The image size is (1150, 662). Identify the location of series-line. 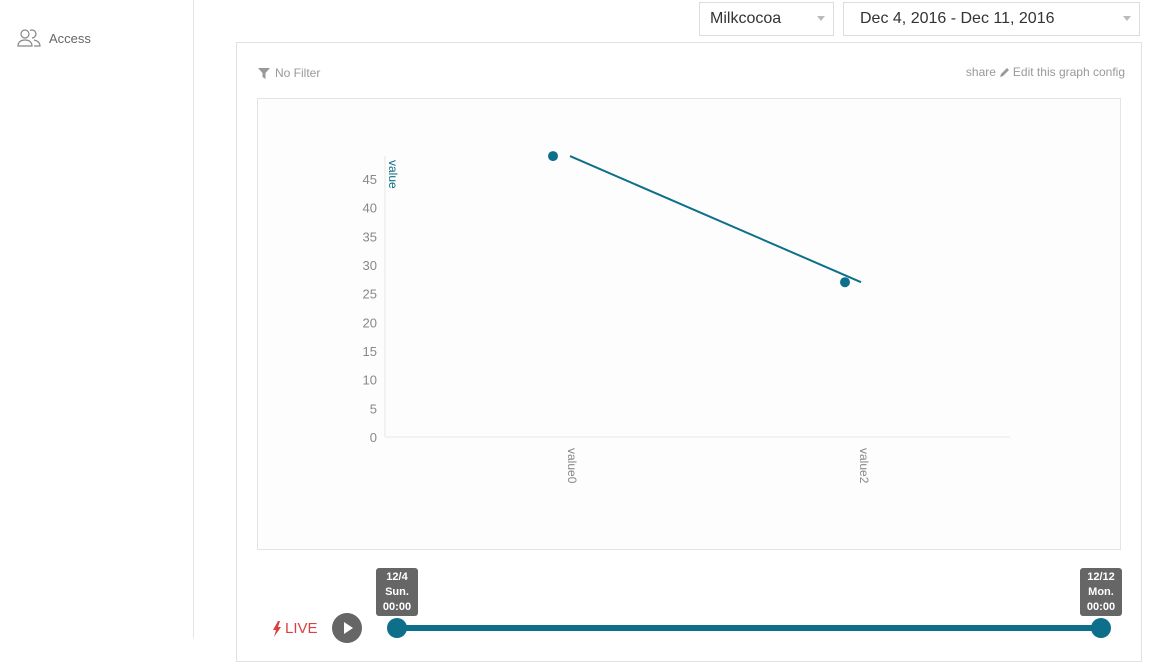
(715, 219).